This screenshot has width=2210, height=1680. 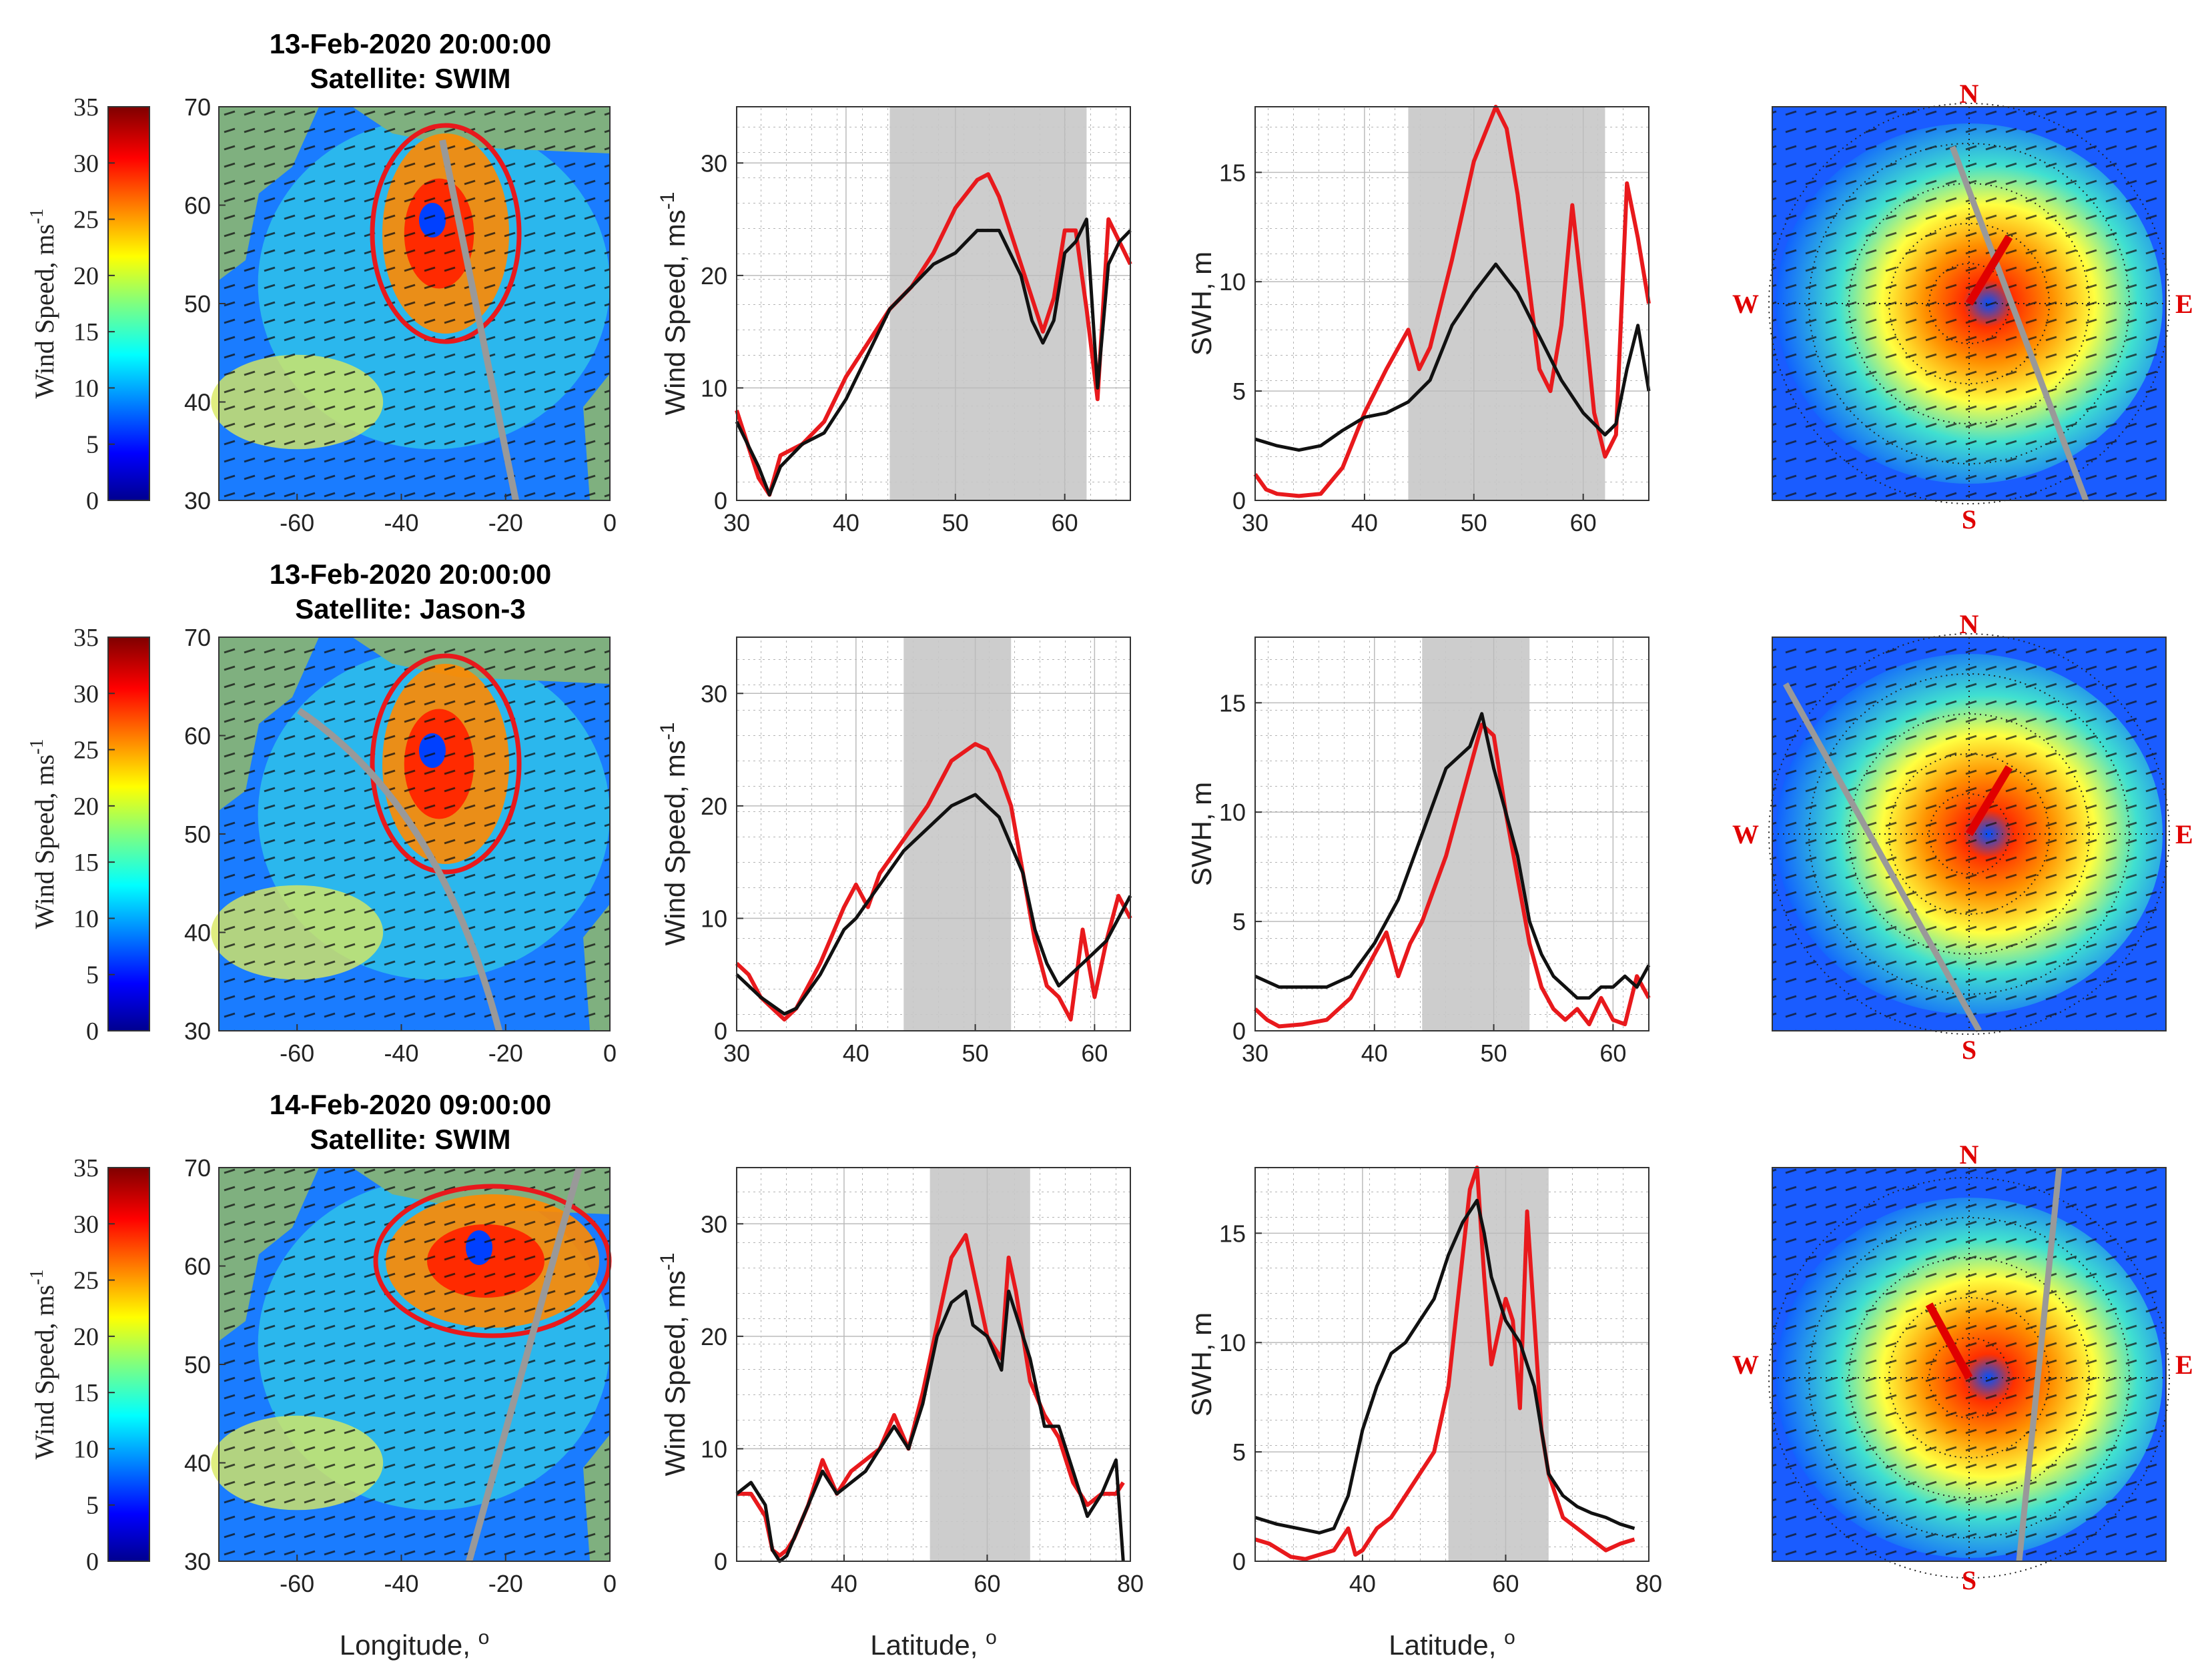 I want to click on line-chart: 30 40 50 60 0 10 20 30 Wind Speed, ms-1, so click(x=894, y=321).